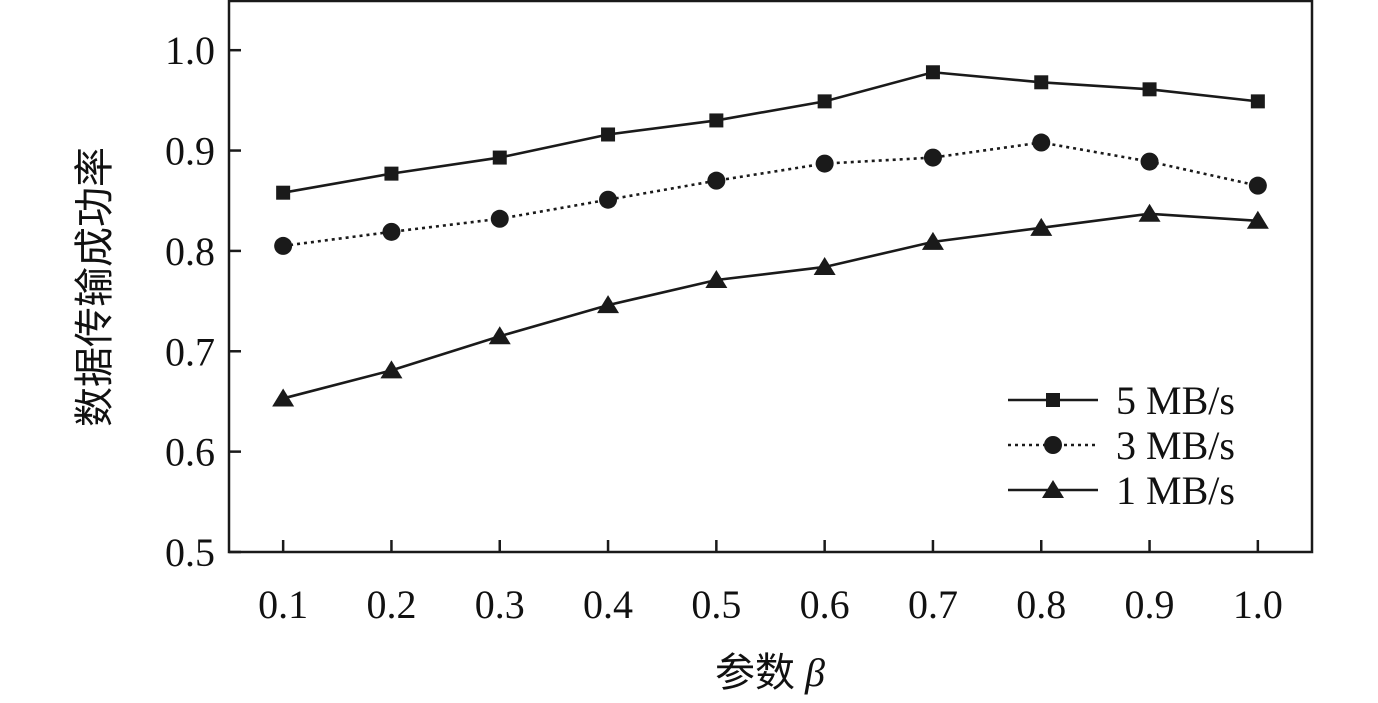 The height and width of the screenshot is (703, 1378). I want to click on y-tick-label: 0.6, so click(190, 452).